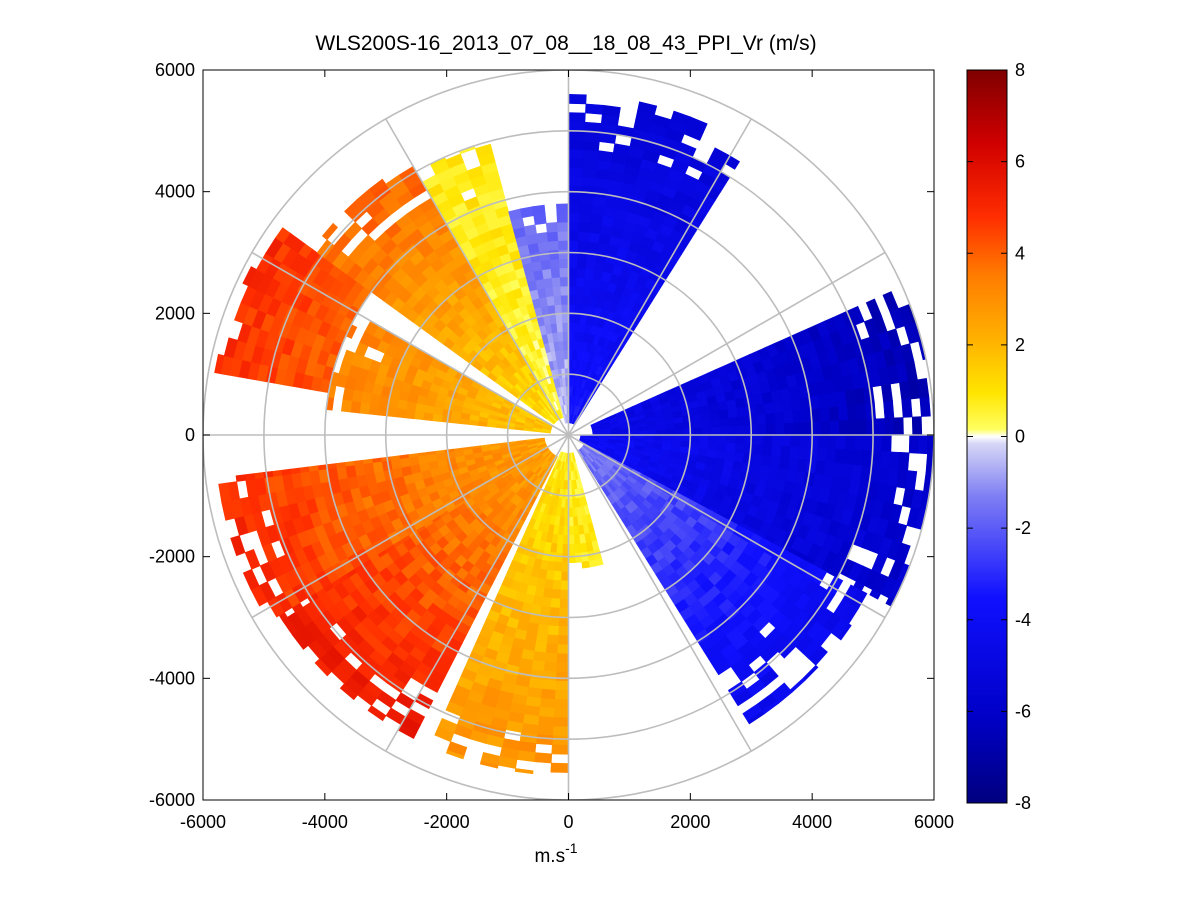  What do you see at coordinates (172, 678) in the screenshot?
I see `y-tick-label: -4000` at bounding box center [172, 678].